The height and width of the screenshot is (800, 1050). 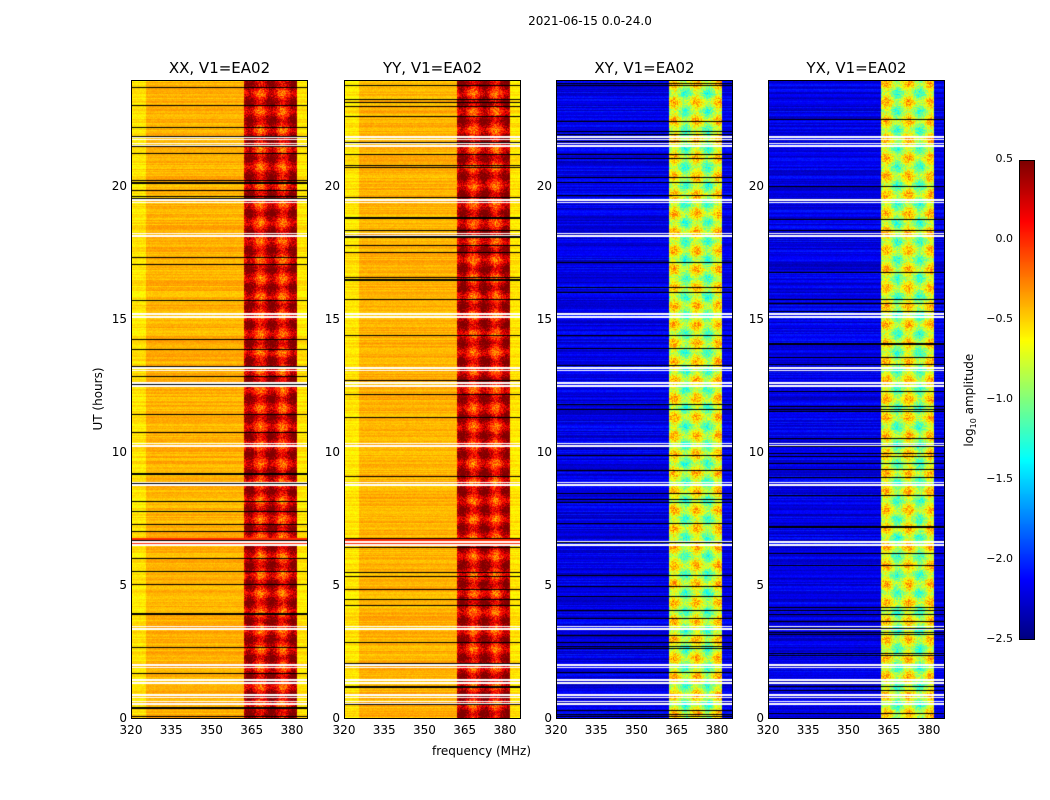 What do you see at coordinates (1004, 238) in the screenshot?
I see `colorbar-tick-label: 0.0` at bounding box center [1004, 238].